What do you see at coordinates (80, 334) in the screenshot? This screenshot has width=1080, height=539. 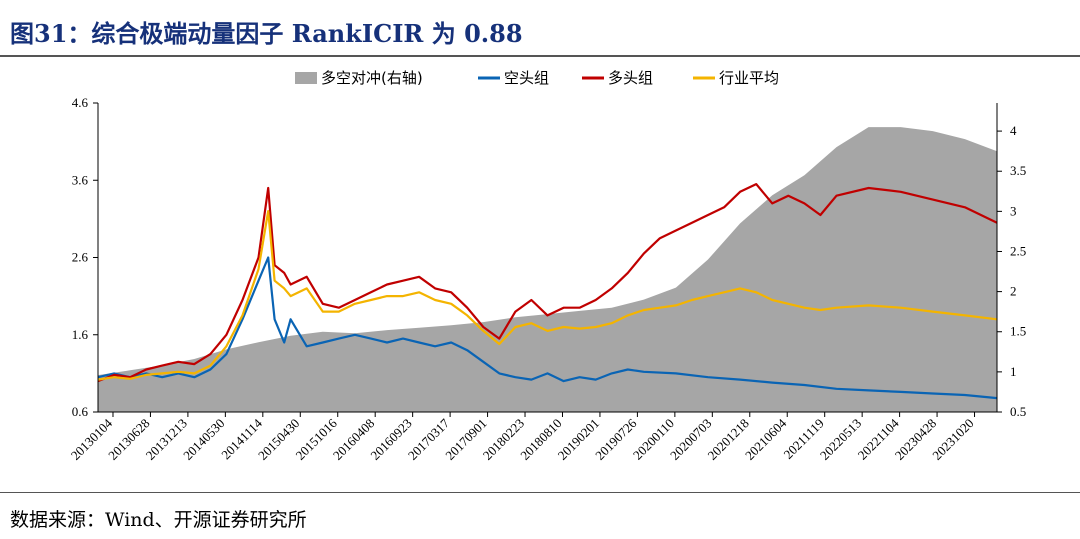 I see `y-left-tick-label: 1.6` at bounding box center [80, 334].